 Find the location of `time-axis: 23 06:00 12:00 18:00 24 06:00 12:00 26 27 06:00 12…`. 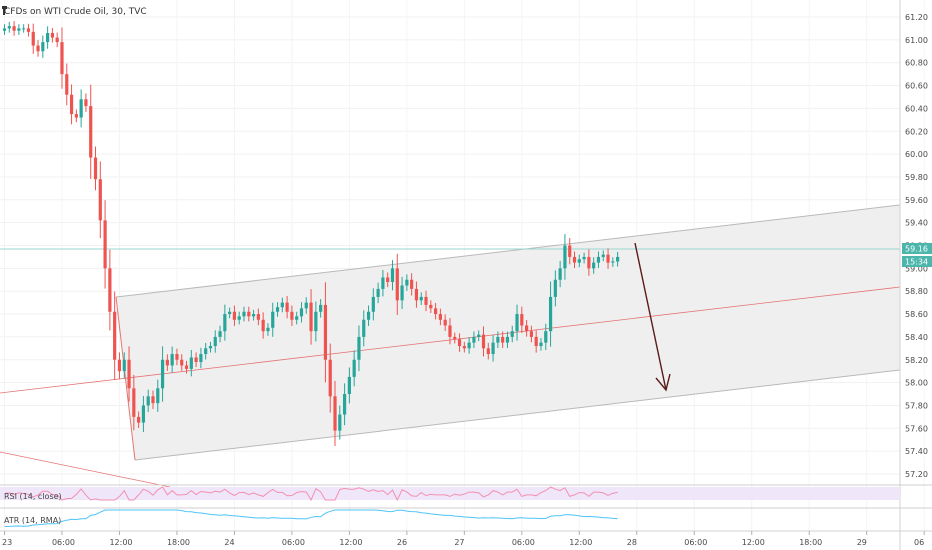

time-axis: 23 06:00 12:00 18:00 24 06:00 12:00 26 27 06:00 12… is located at coordinates (466, 538).